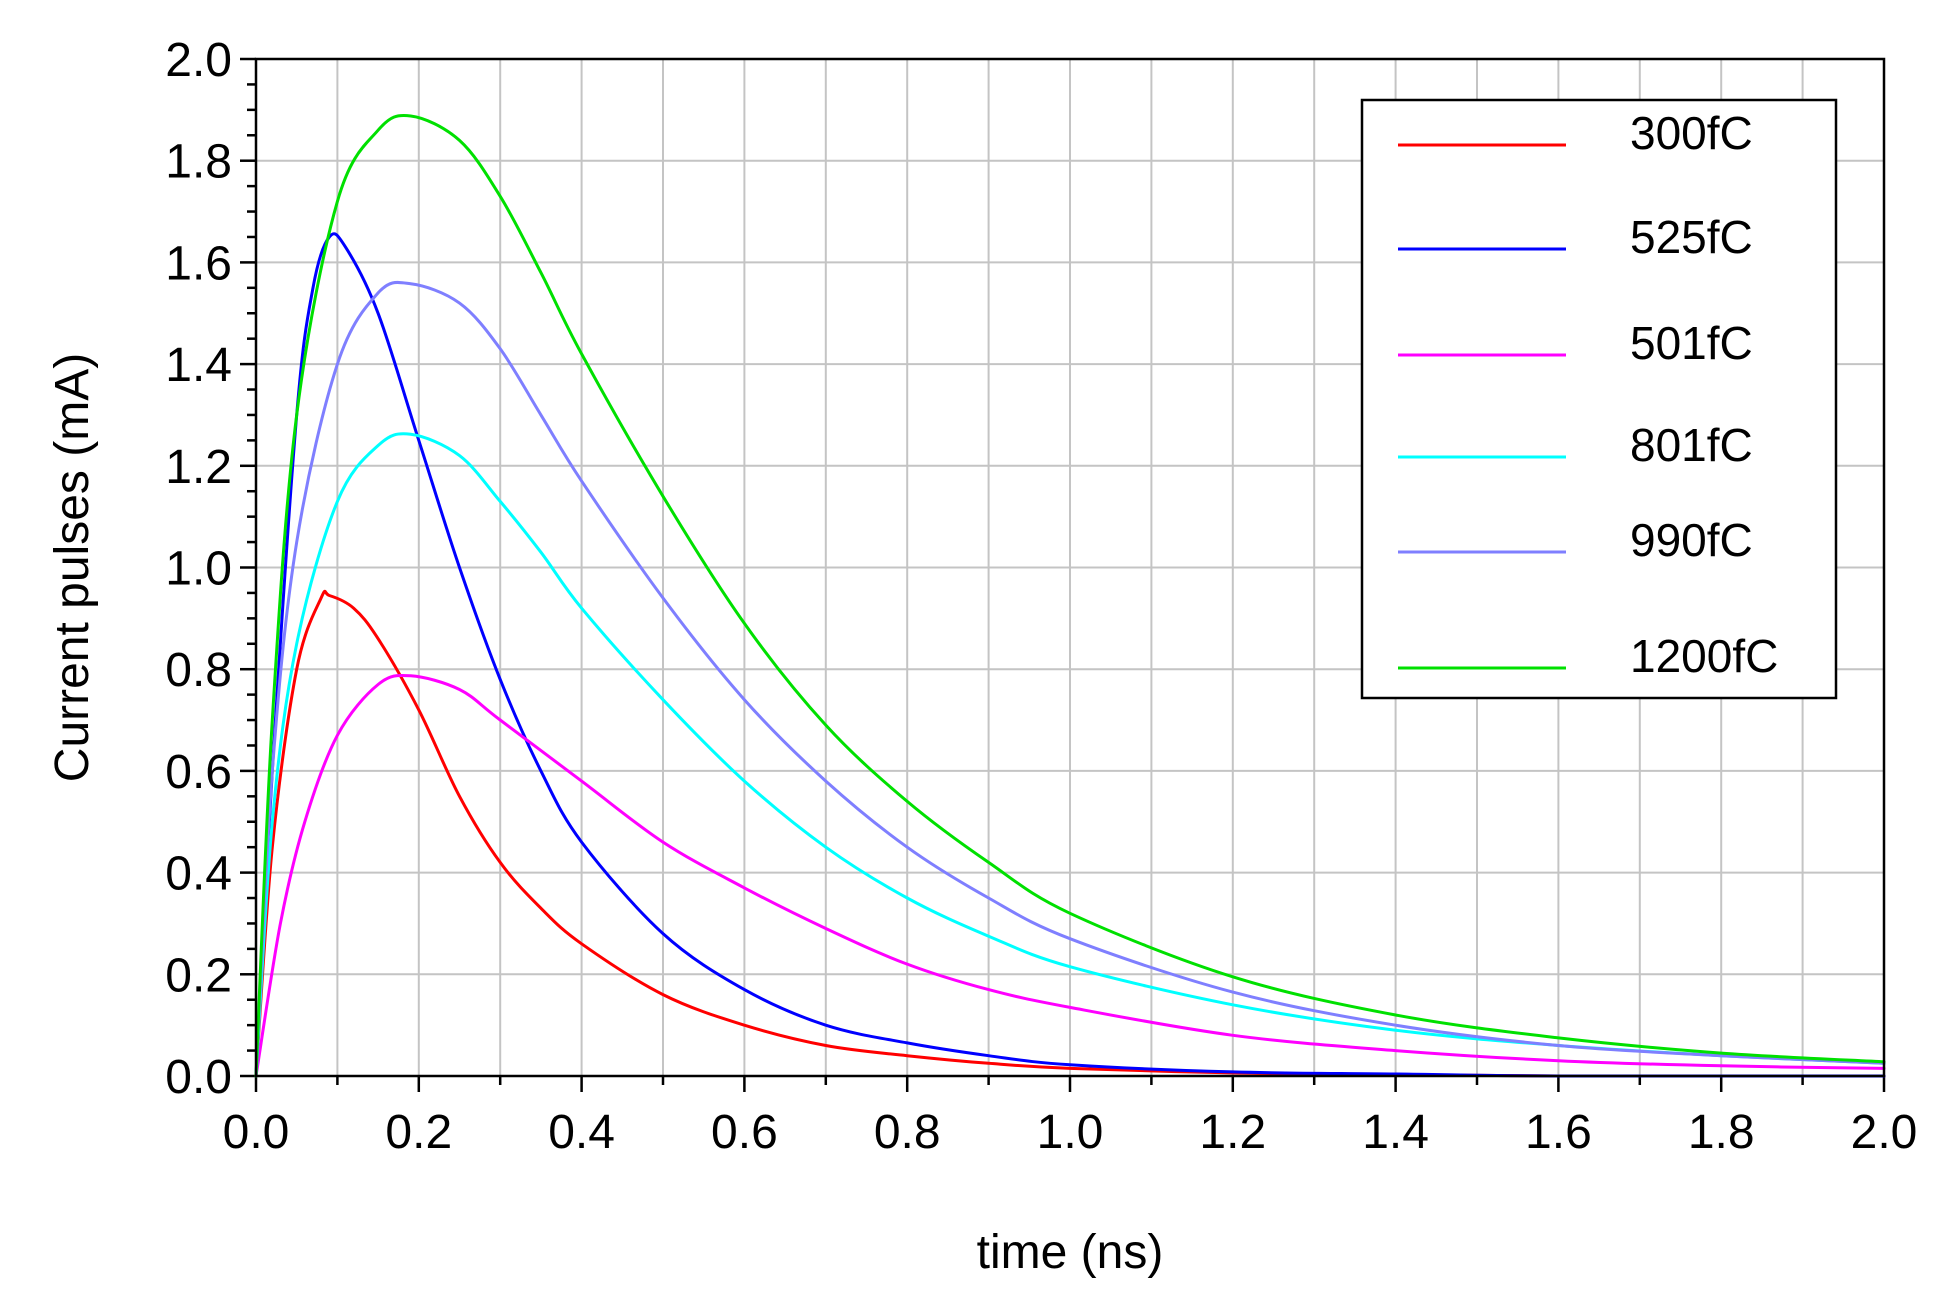 The width and height of the screenshot is (1948, 1299). I want to click on legend: 300fC 525fC 501fC 801fC 990fC 1200fC, so click(1599, 399).